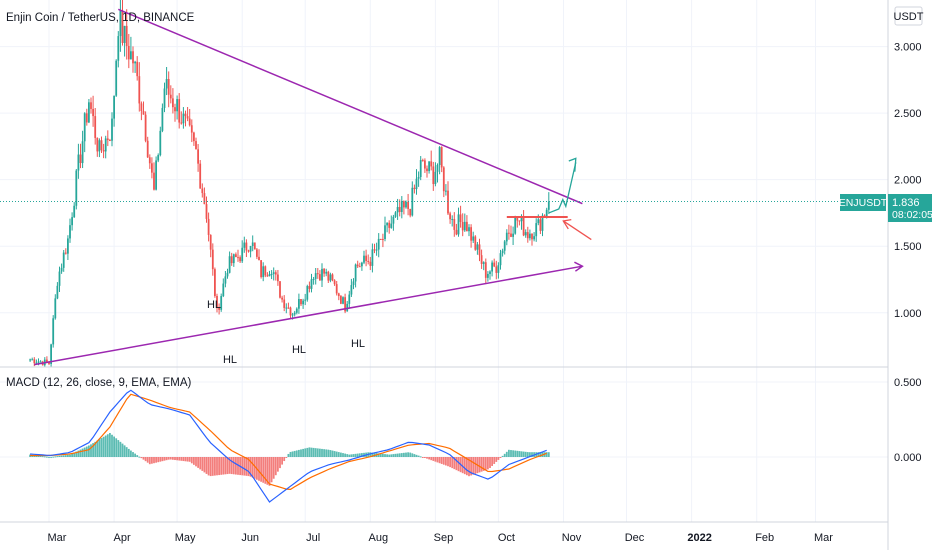 The height and width of the screenshot is (550, 932). I want to click on macd-signal-line, so click(288, 442).